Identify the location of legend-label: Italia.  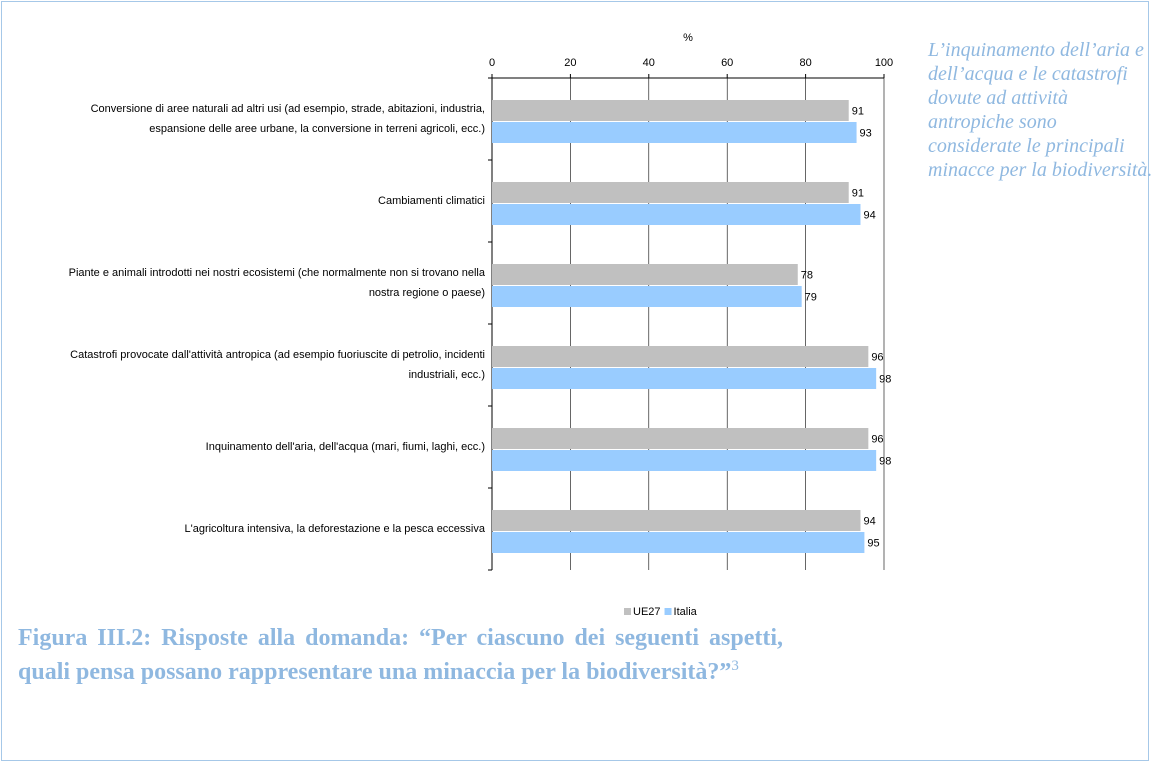
(686, 612).